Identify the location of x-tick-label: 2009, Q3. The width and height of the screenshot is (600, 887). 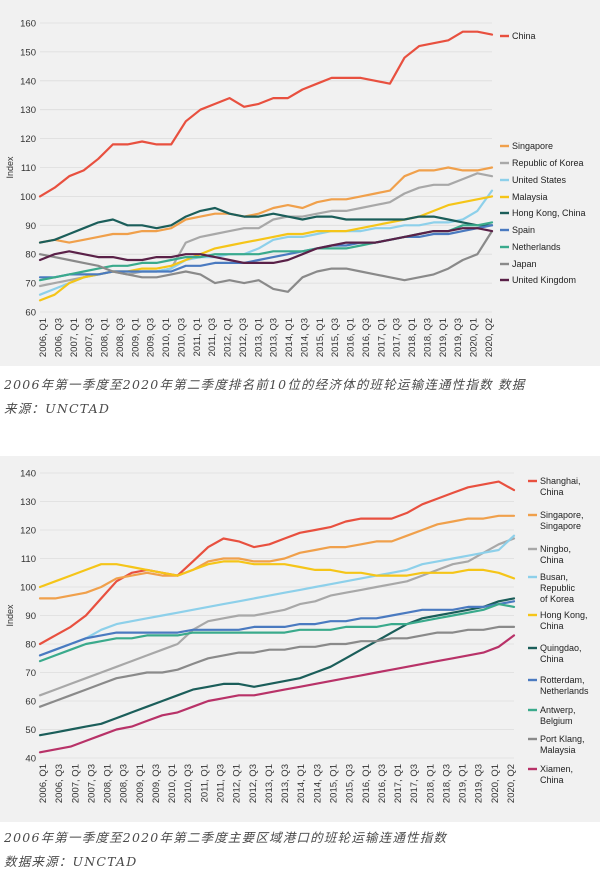
(156, 783).